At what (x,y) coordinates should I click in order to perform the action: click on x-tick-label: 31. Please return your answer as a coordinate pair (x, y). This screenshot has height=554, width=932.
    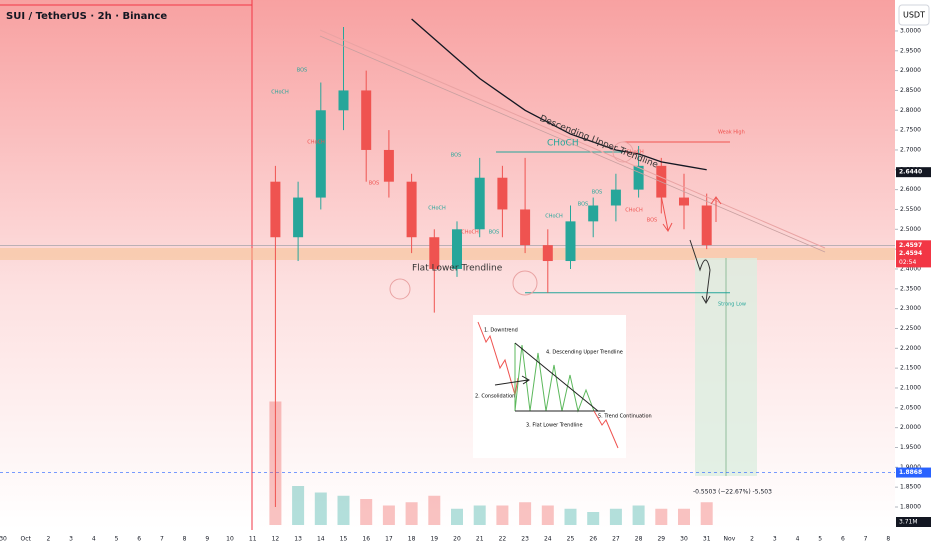
    Looking at the image, I should click on (707, 539).